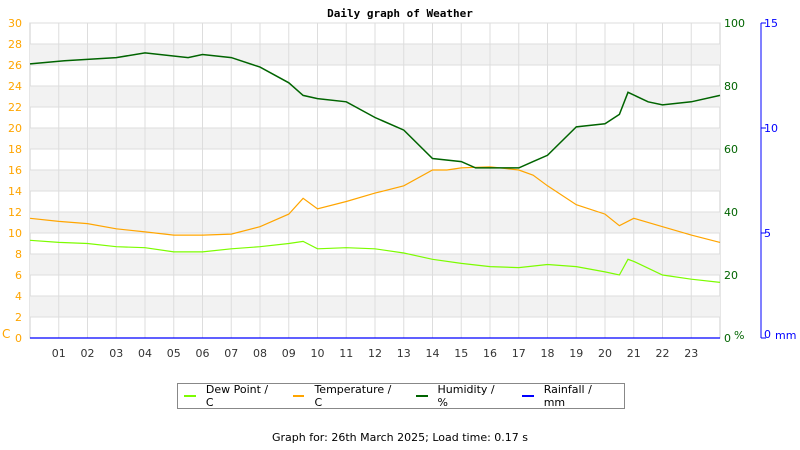 This screenshot has width=800, height=450. I want to click on x-tick-label: 10, so click(318, 353).